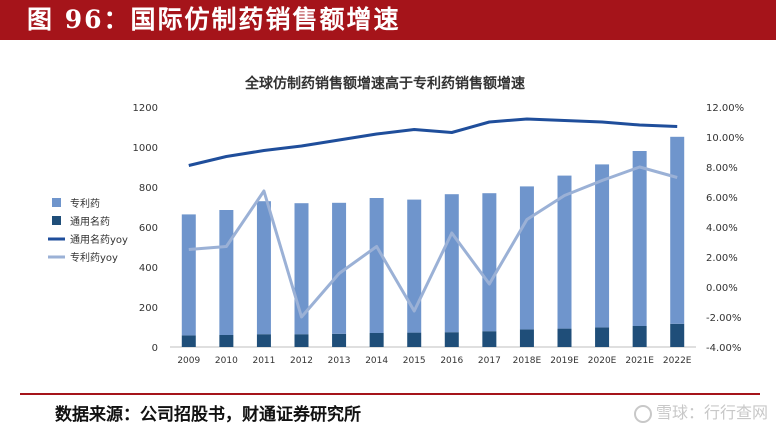 This screenshot has width=776, height=428. What do you see at coordinates (145, 108) in the screenshot?
I see `left-axis-tick-label: 1200` at bounding box center [145, 108].